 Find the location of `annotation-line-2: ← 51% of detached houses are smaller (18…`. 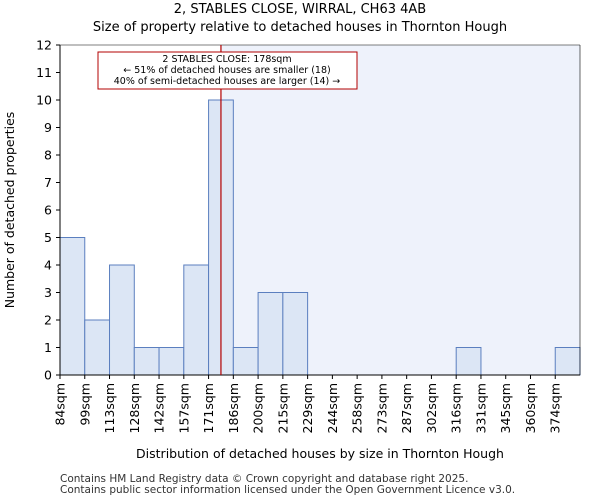

annotation-line-2: ← 51% of detached houses are smaller (18… is located at coordinates (226, 70).